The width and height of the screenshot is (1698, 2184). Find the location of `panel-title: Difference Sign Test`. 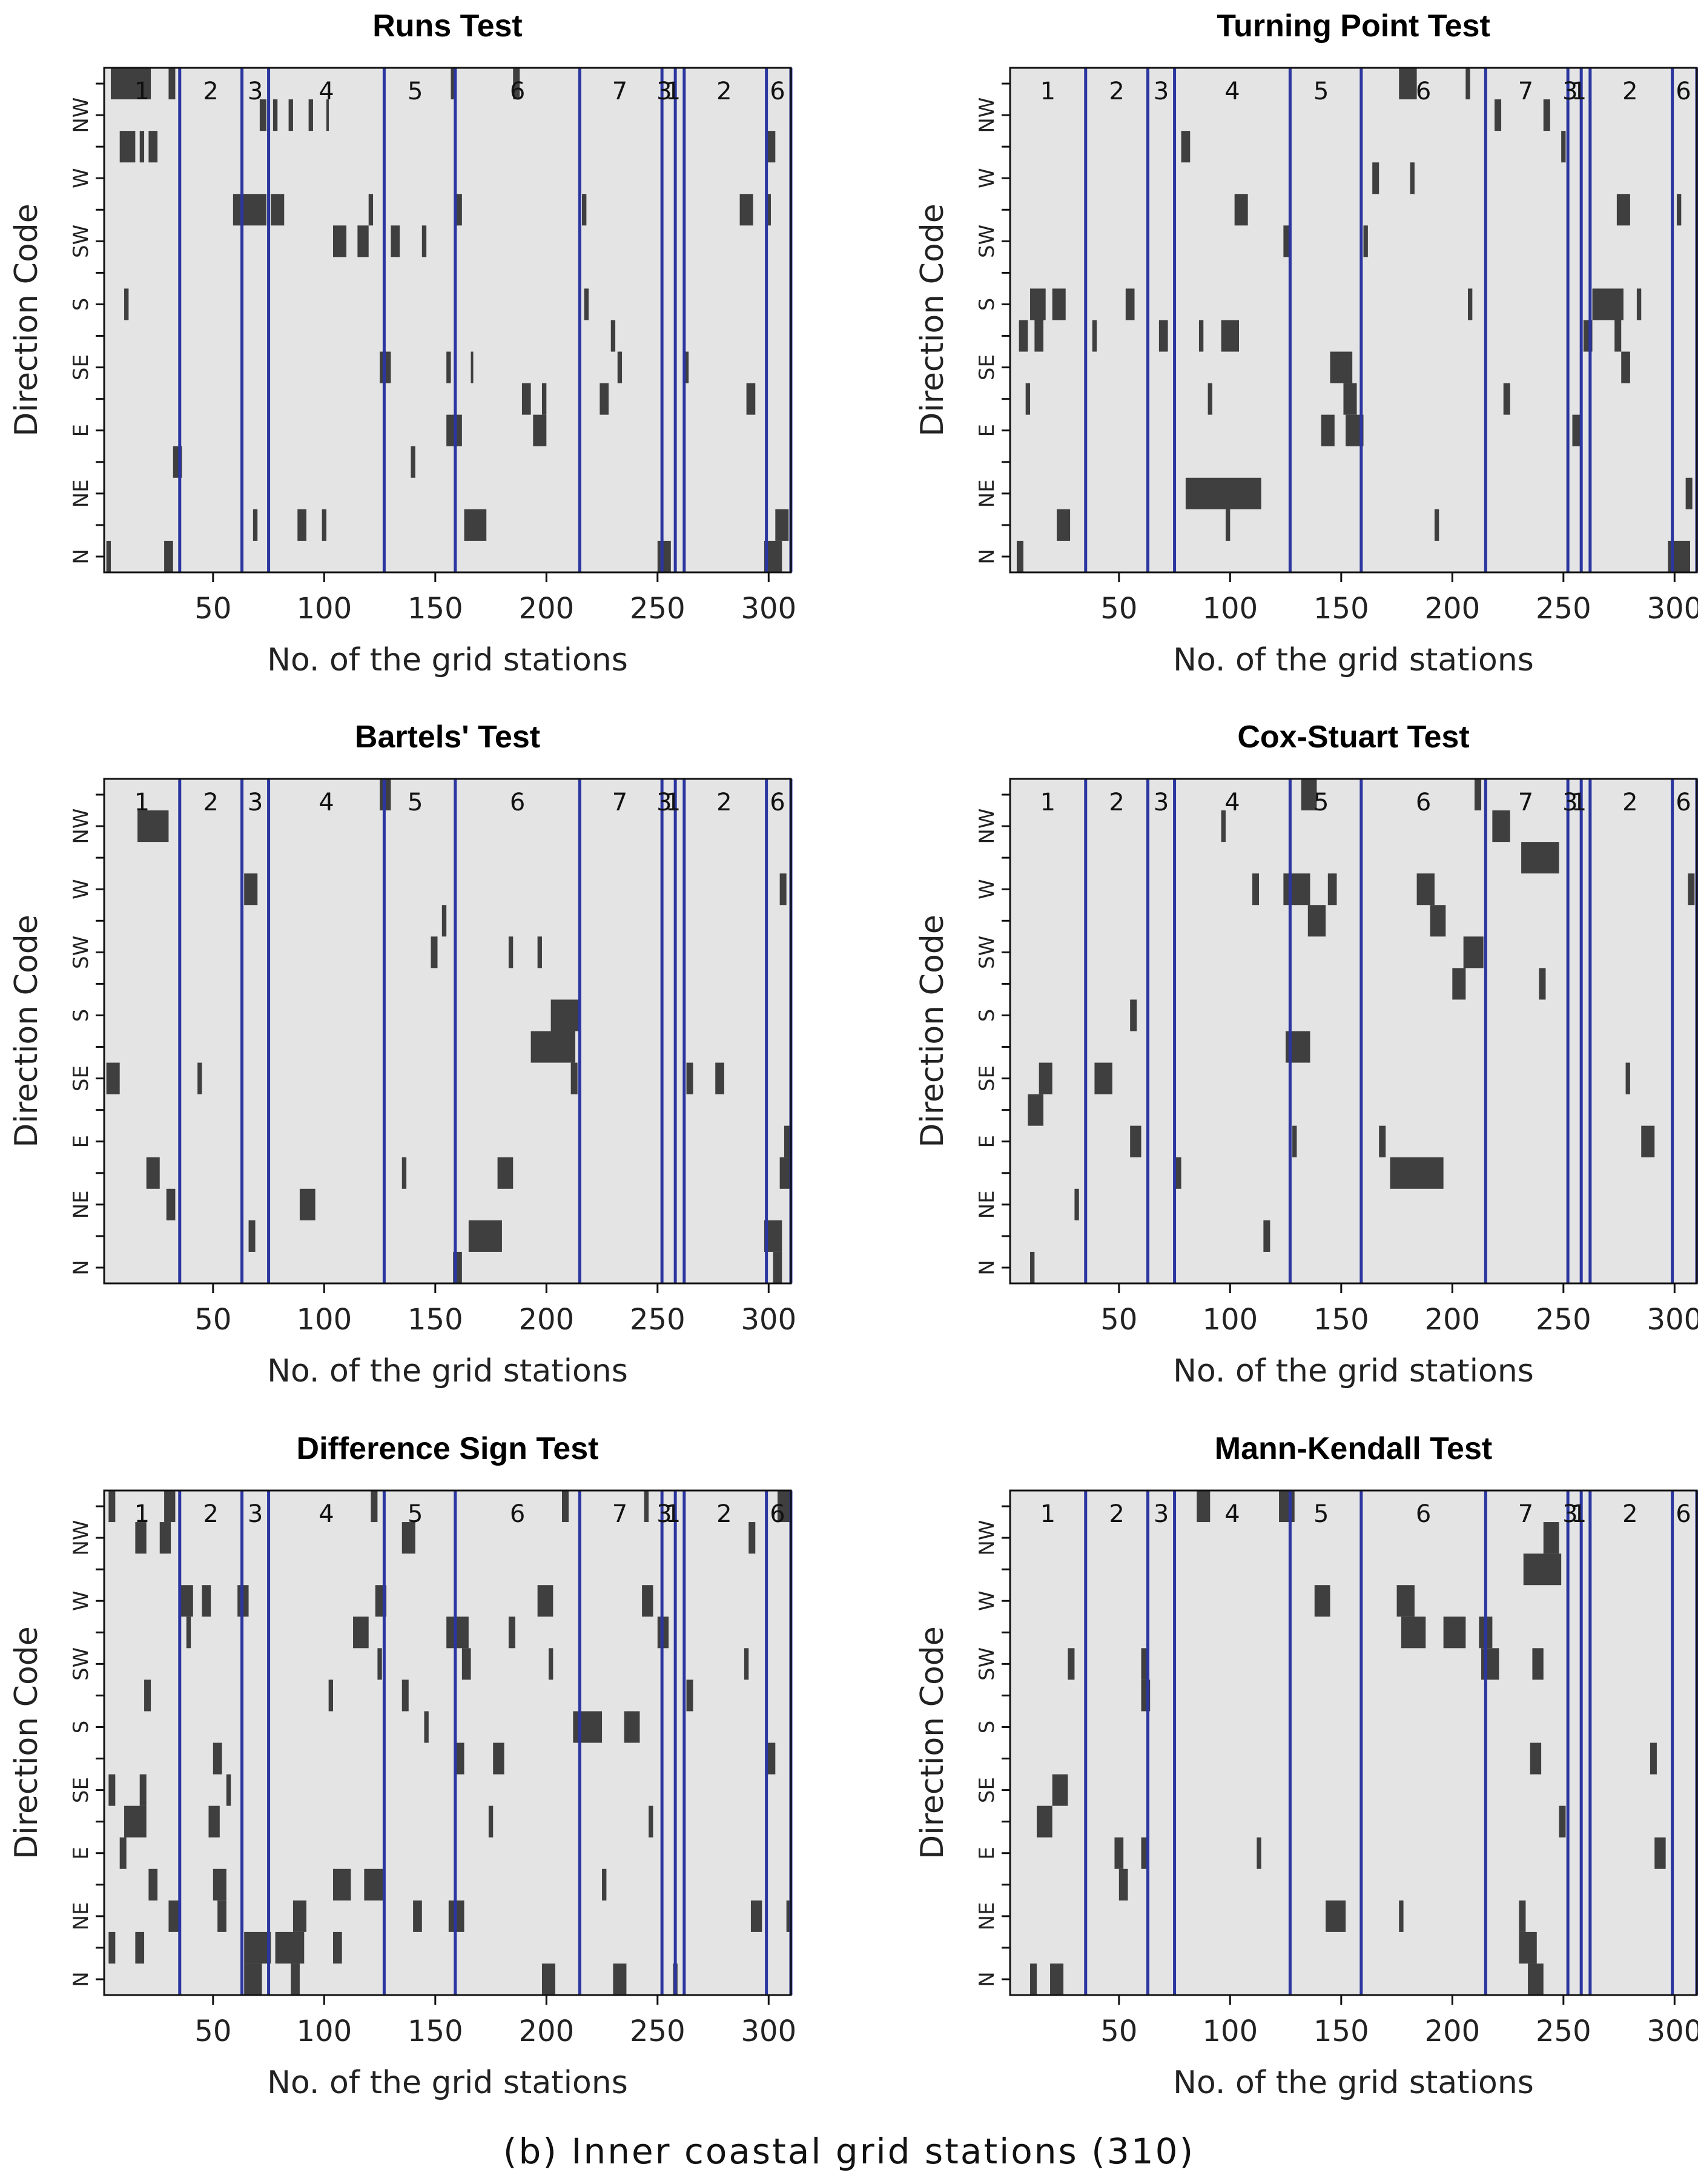

panel-title: Difference Sign Test is located at coordinates (448, 1448).